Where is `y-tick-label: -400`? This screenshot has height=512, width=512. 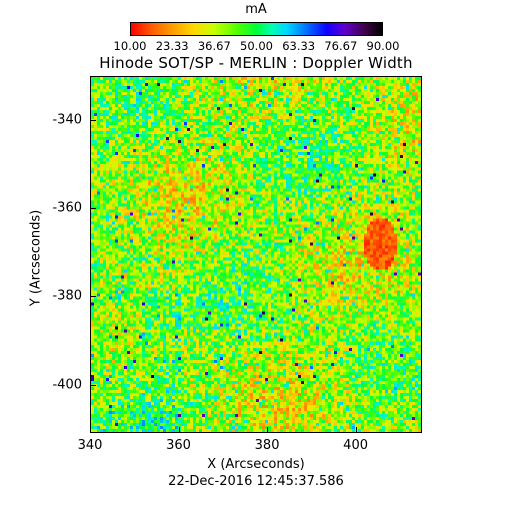
y-tick-label: -400 is located at coordinates (67, 385).